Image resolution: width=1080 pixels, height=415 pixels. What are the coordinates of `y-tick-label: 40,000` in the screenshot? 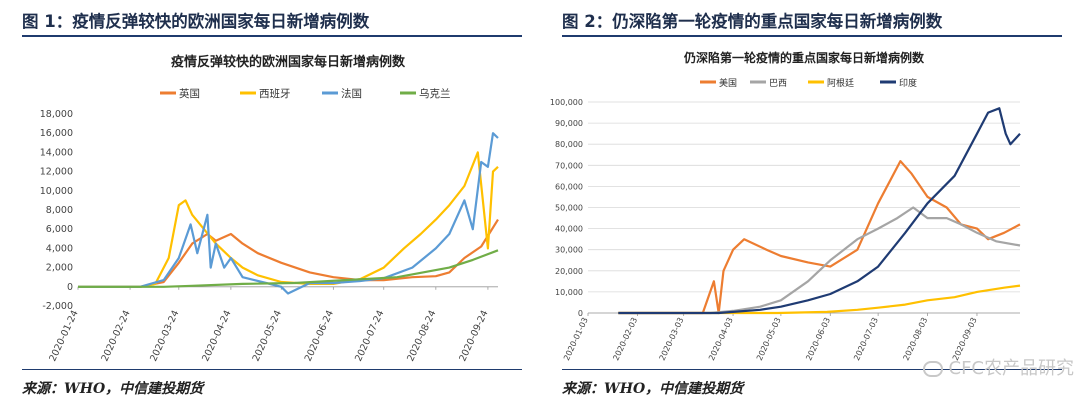 It's located at (569, 229).